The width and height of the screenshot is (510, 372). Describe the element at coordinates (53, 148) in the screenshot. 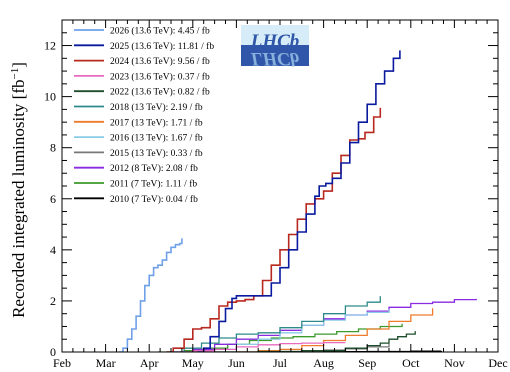

I see `y-tick-label: 8` at that location.